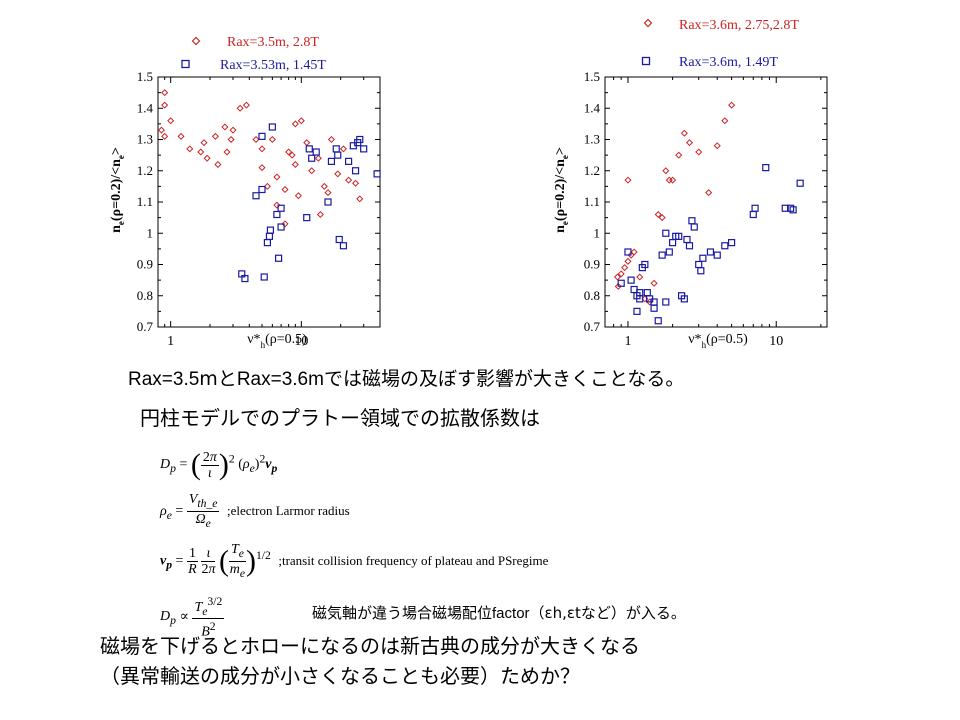  Describe the element at coordinates (164, 379) in the screenshot. I see `text-segment: Rax=3.5` at that location.